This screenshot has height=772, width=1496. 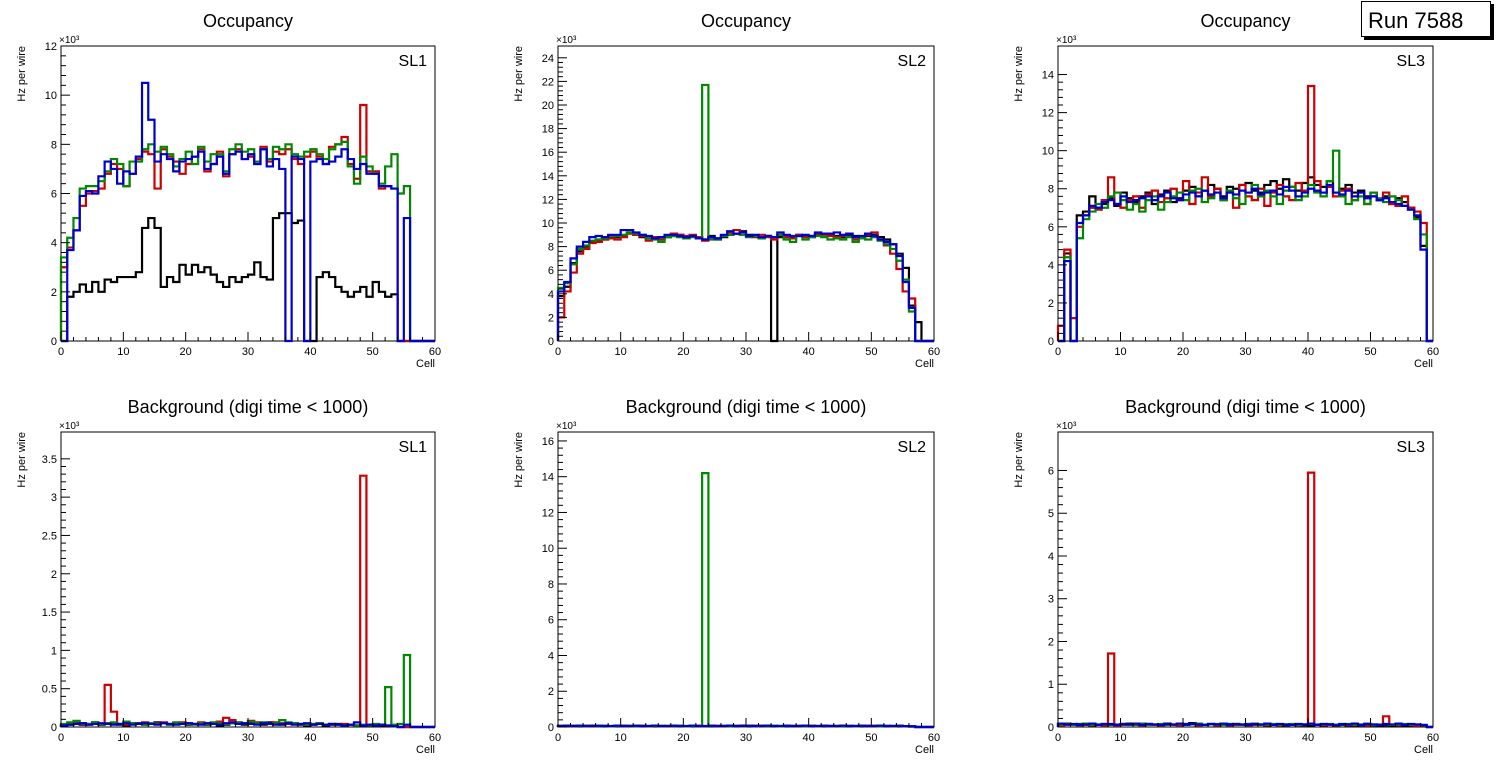 What do you see at coordinates (413, 447) in the screenshot?
I see `superlayer-label: SL1` at bounding box center [413, 447].